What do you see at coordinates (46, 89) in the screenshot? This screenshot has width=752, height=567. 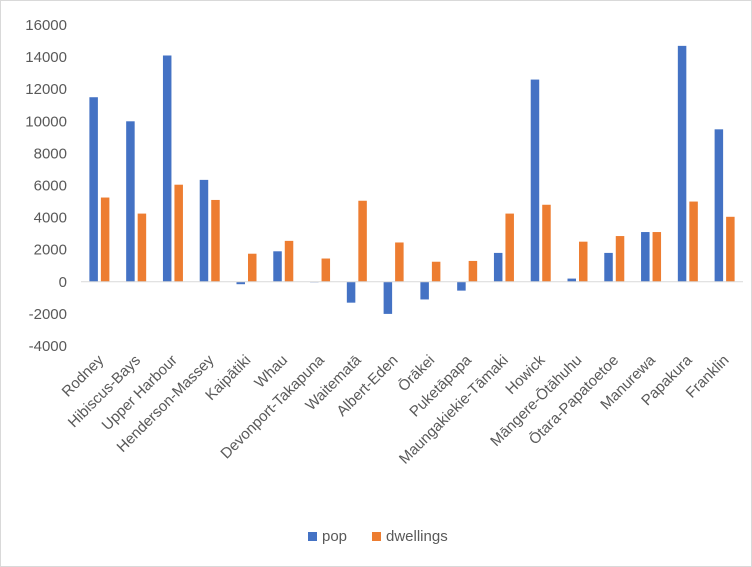 I see `y-tick-label: 12000` at bounding box center [46, 89].